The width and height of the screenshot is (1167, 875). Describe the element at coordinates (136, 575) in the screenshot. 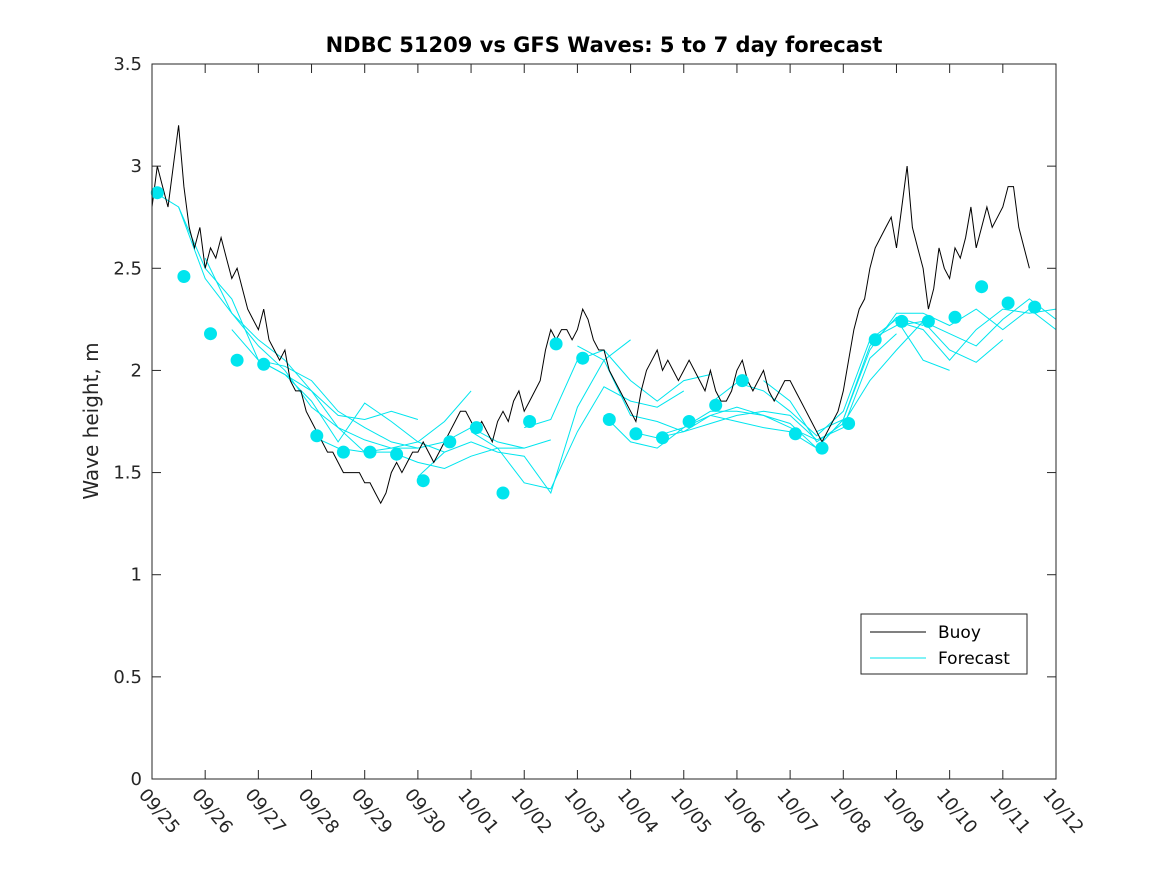

I see `y-tick-label-2: 1` at that location.